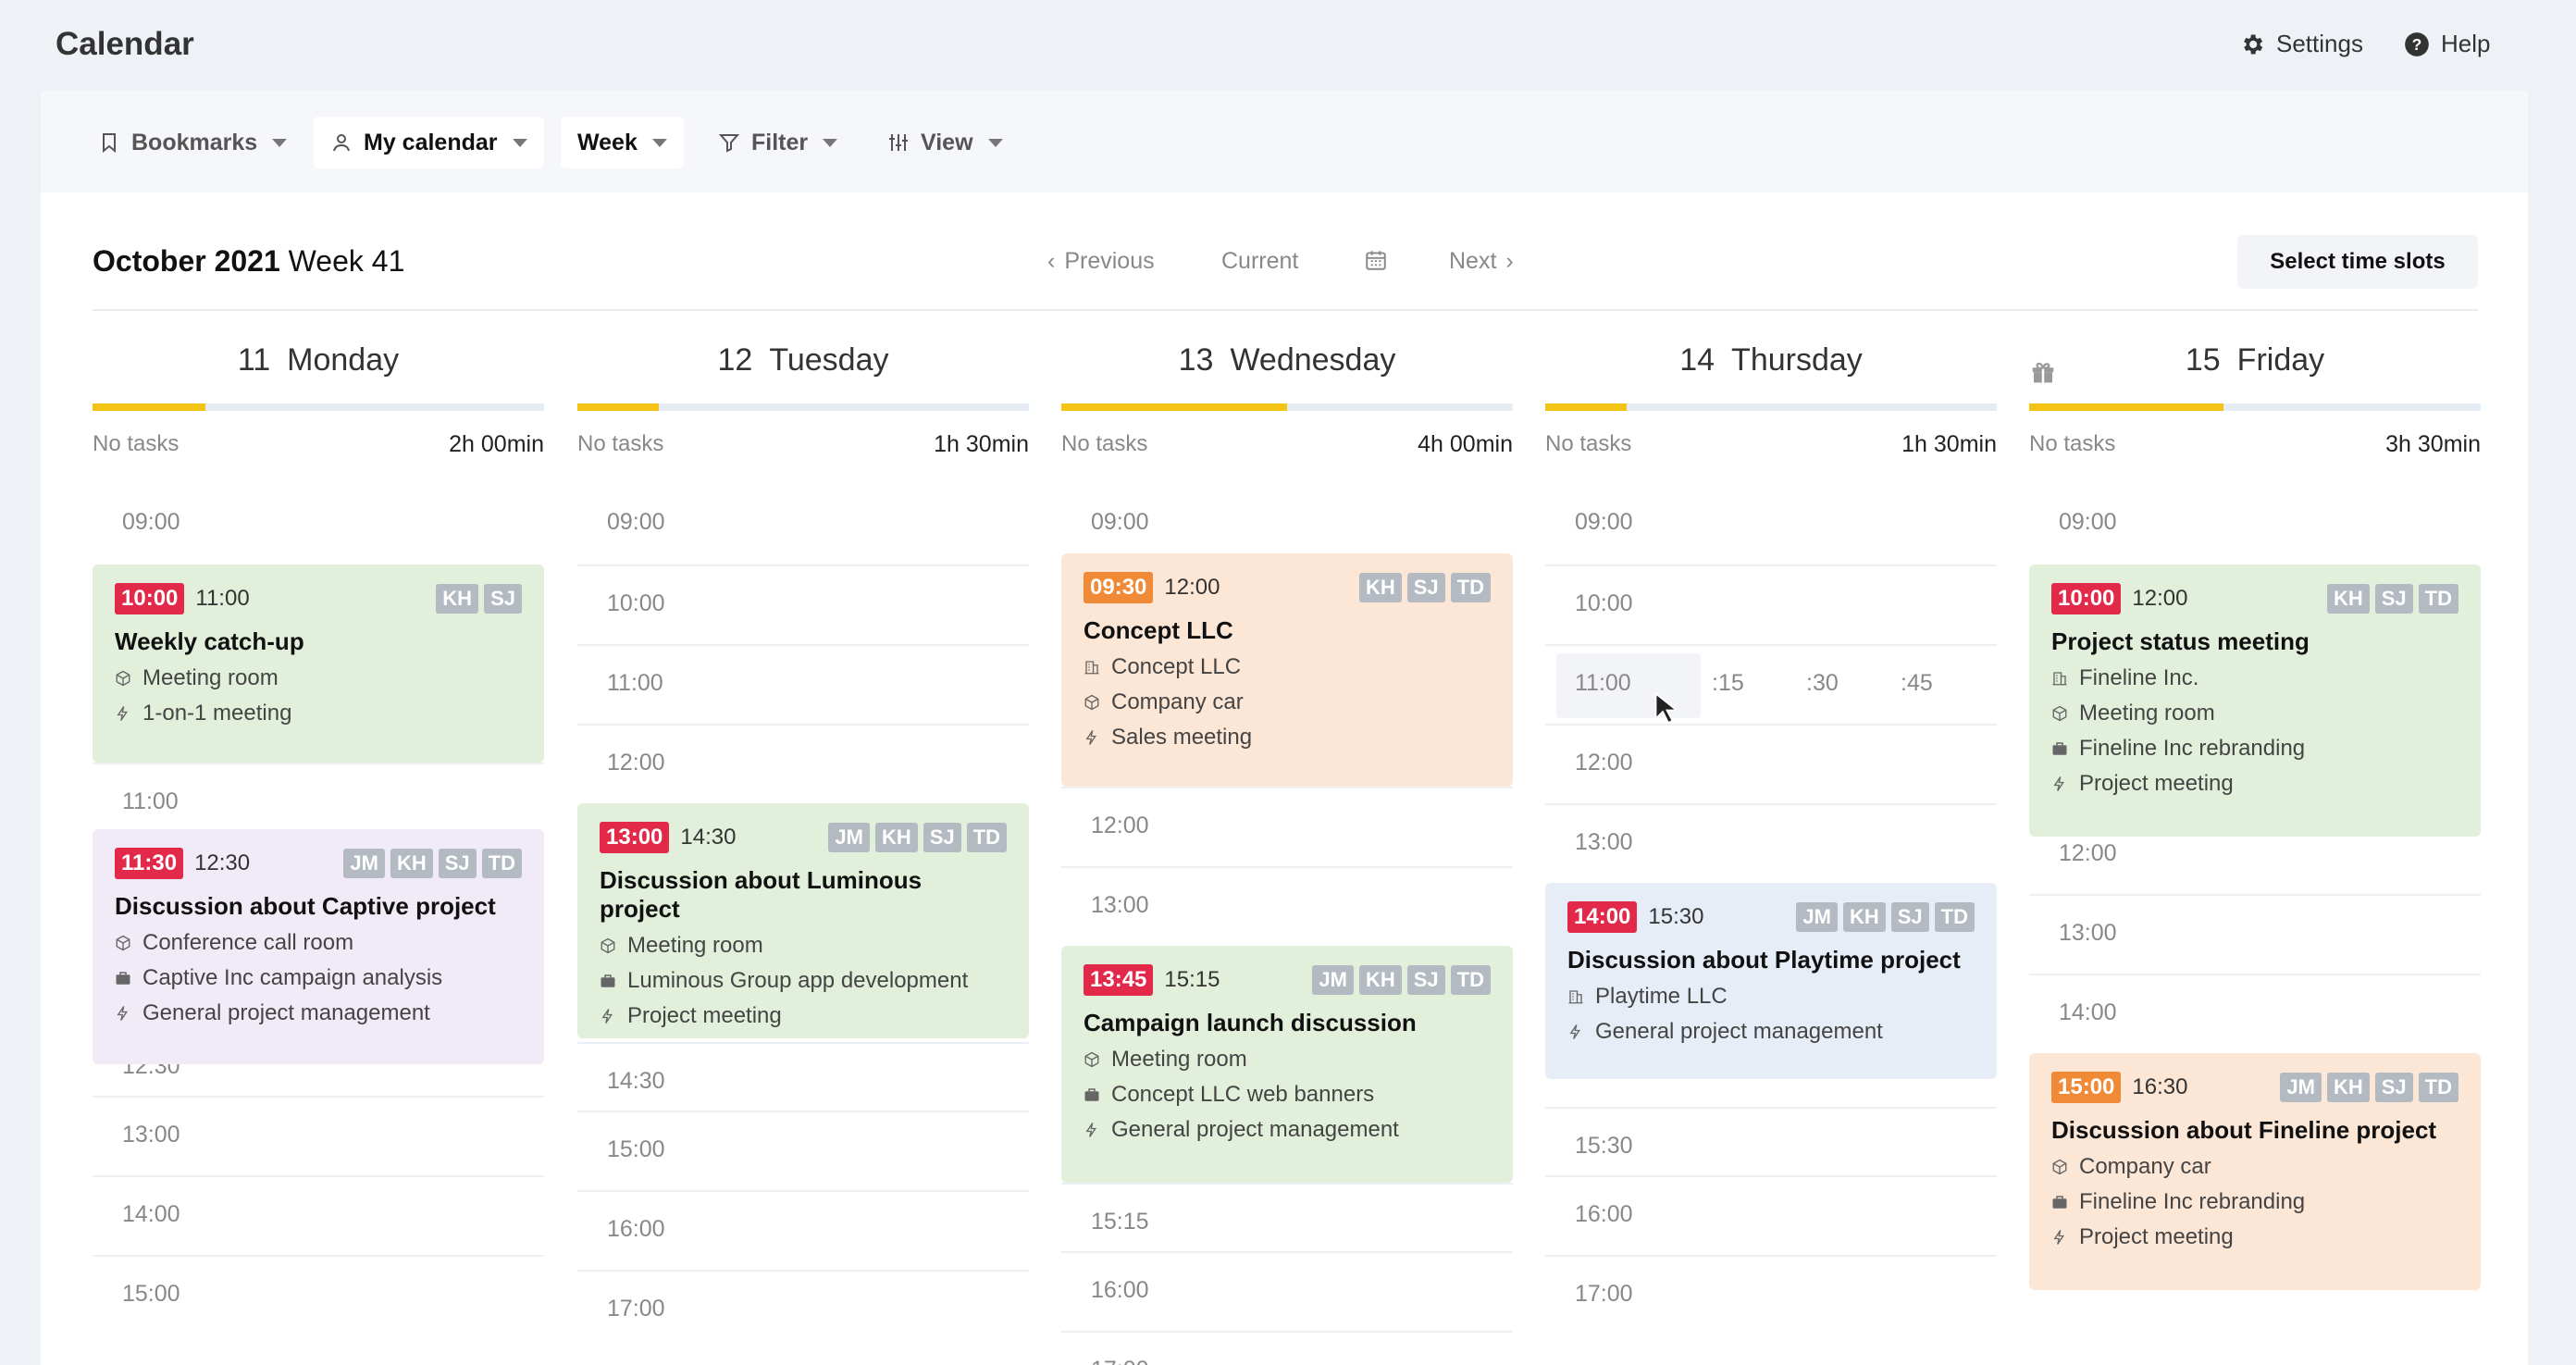 The image size is (2576, 1365). I want to click on day-number: 14, so click(1697, 360).